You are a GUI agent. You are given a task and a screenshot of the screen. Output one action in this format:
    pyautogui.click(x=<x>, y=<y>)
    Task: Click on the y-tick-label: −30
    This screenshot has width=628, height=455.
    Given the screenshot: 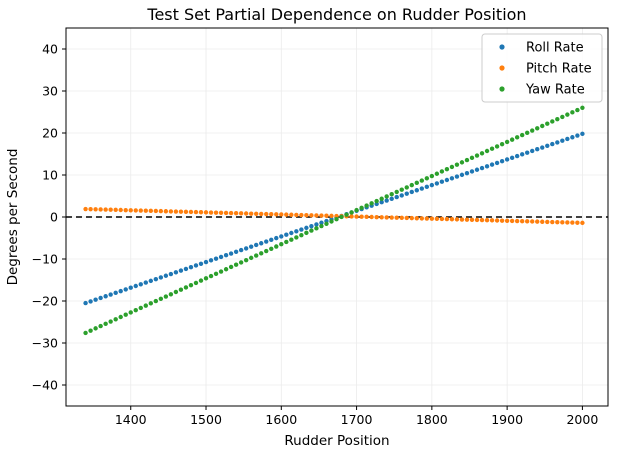 What is the action you would take?
    pyautogui.click(x=45, y=343)
    